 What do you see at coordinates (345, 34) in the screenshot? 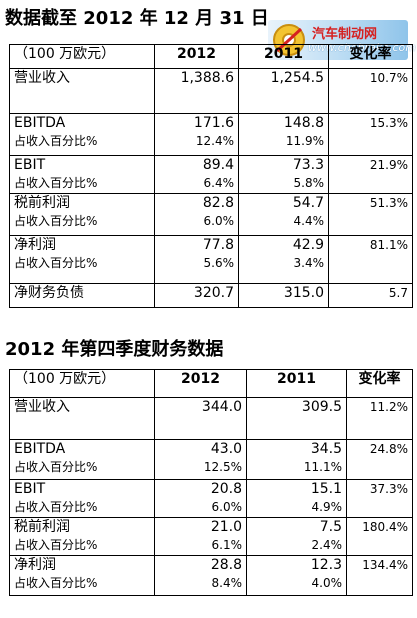
I see `watermark-name: 汽车制动网` at bounding box center [345, 34].